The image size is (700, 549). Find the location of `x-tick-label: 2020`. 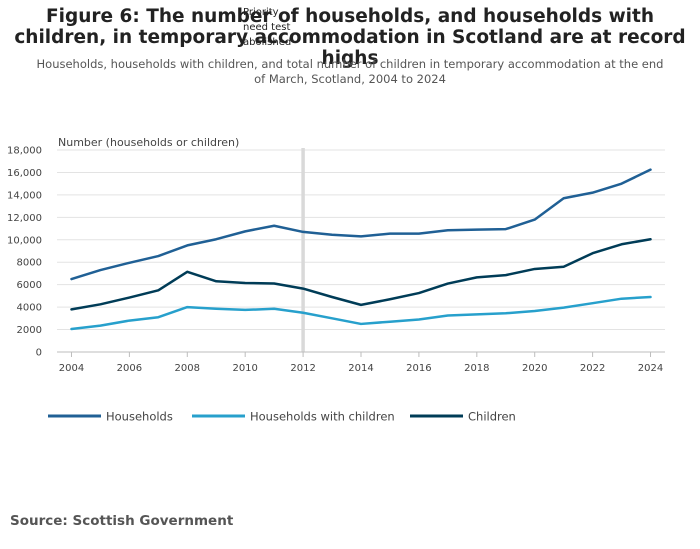

x-tick-label: 2020 is located at coordinates (534, 368).